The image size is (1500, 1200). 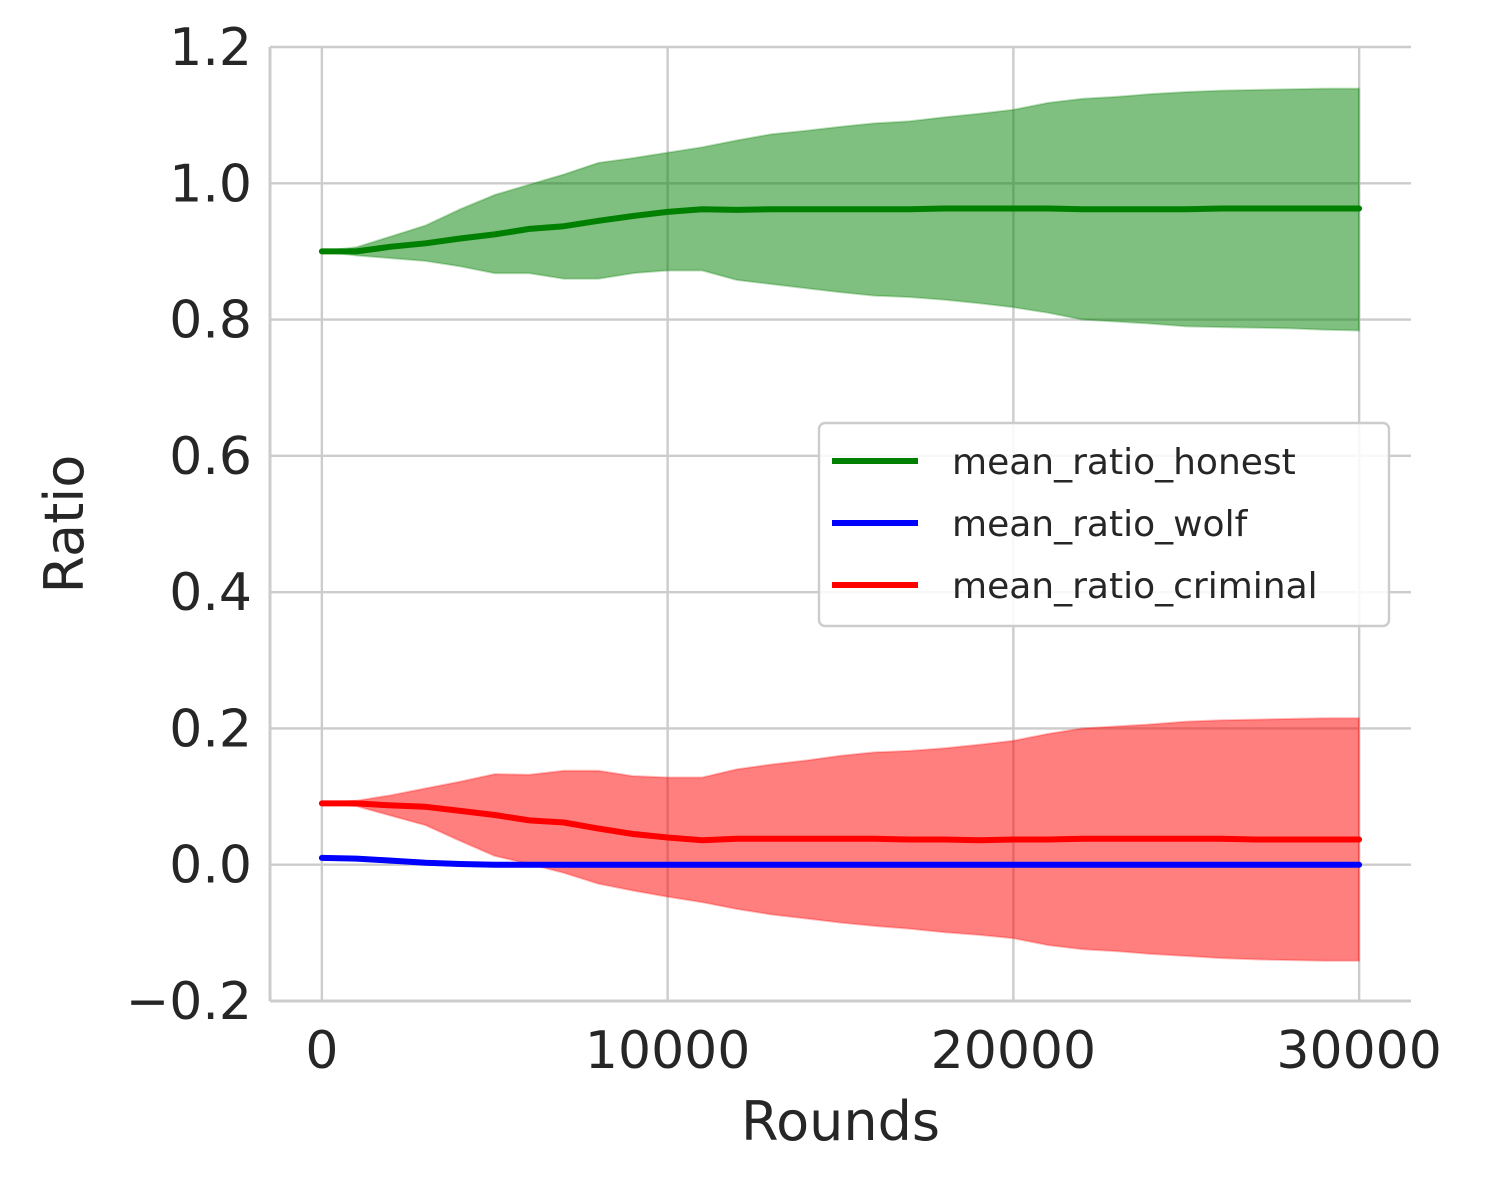 What do you see at coordinates (840, 822) in the screenshot?
I see `line-mean_ratio_criminal` at bounding box center [840, 822].